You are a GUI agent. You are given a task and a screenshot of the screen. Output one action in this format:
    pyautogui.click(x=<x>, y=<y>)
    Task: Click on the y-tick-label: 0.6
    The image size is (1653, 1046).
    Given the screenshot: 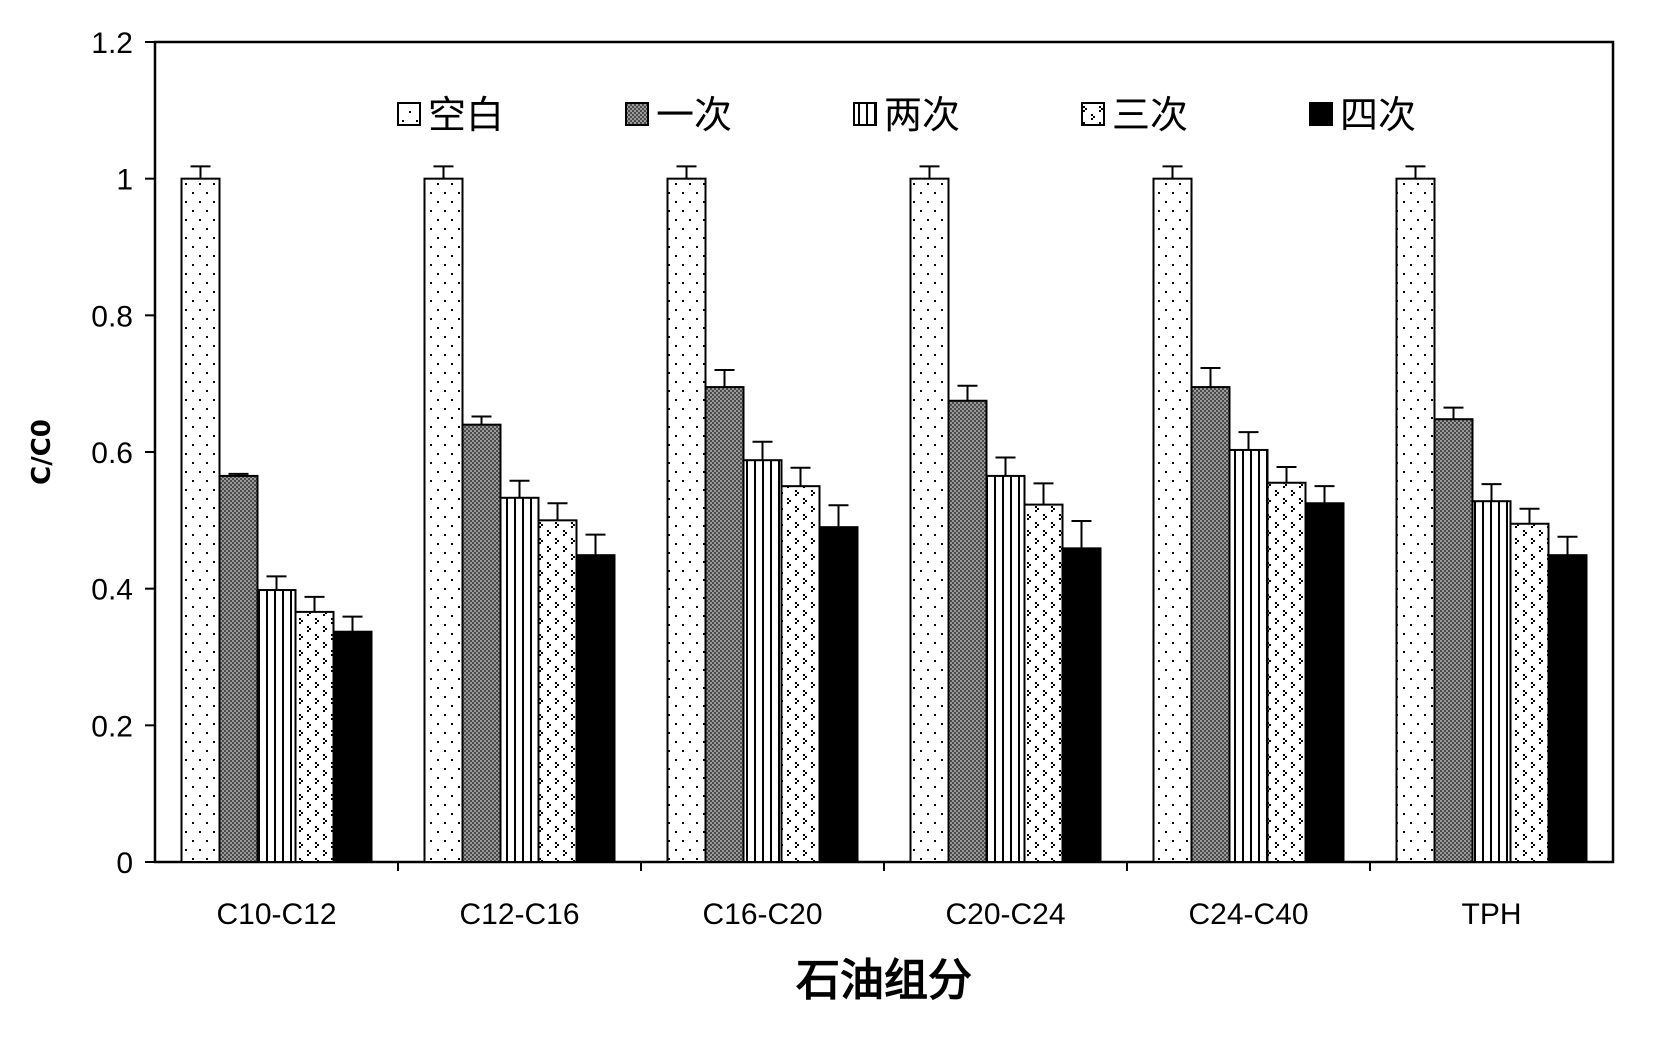 What is the action you would take?
    pyautogui.click(x=112, y=453)
    